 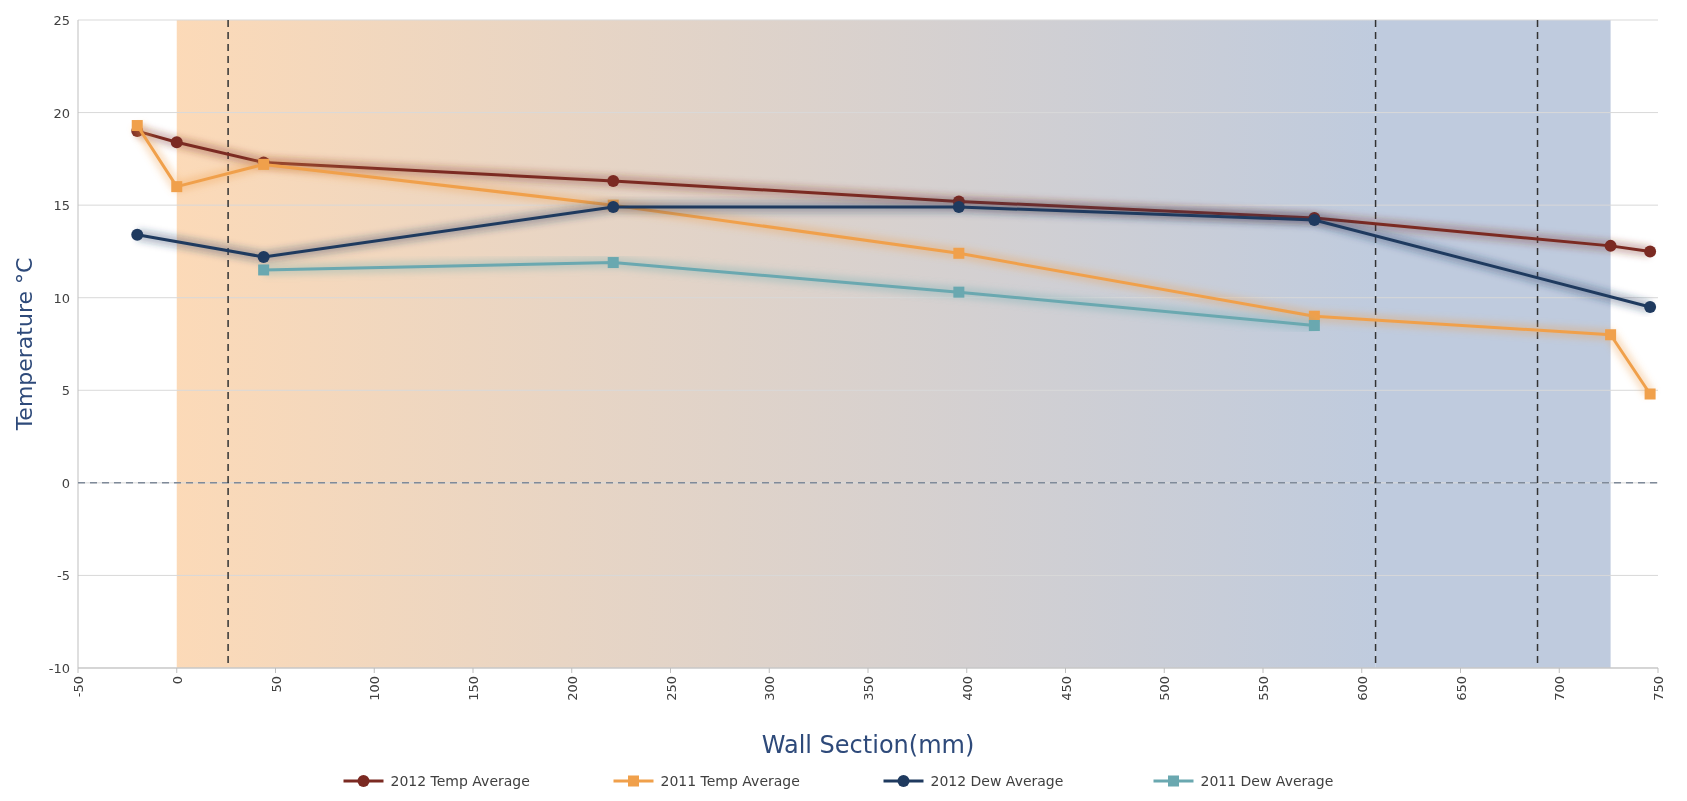 I want to click on x-tick-label: 550, so click(x=1263, y=688).